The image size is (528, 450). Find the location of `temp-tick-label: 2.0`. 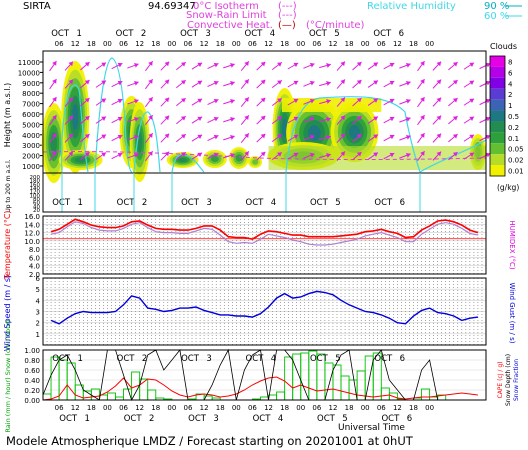

temp-tick-label: 2.0 is located at coordinates (34, 275).